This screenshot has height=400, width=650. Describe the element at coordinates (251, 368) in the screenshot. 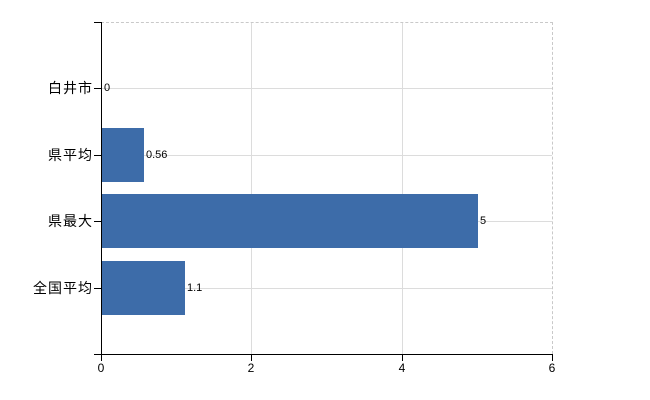

I see `x-tick-label: 2` at that location.